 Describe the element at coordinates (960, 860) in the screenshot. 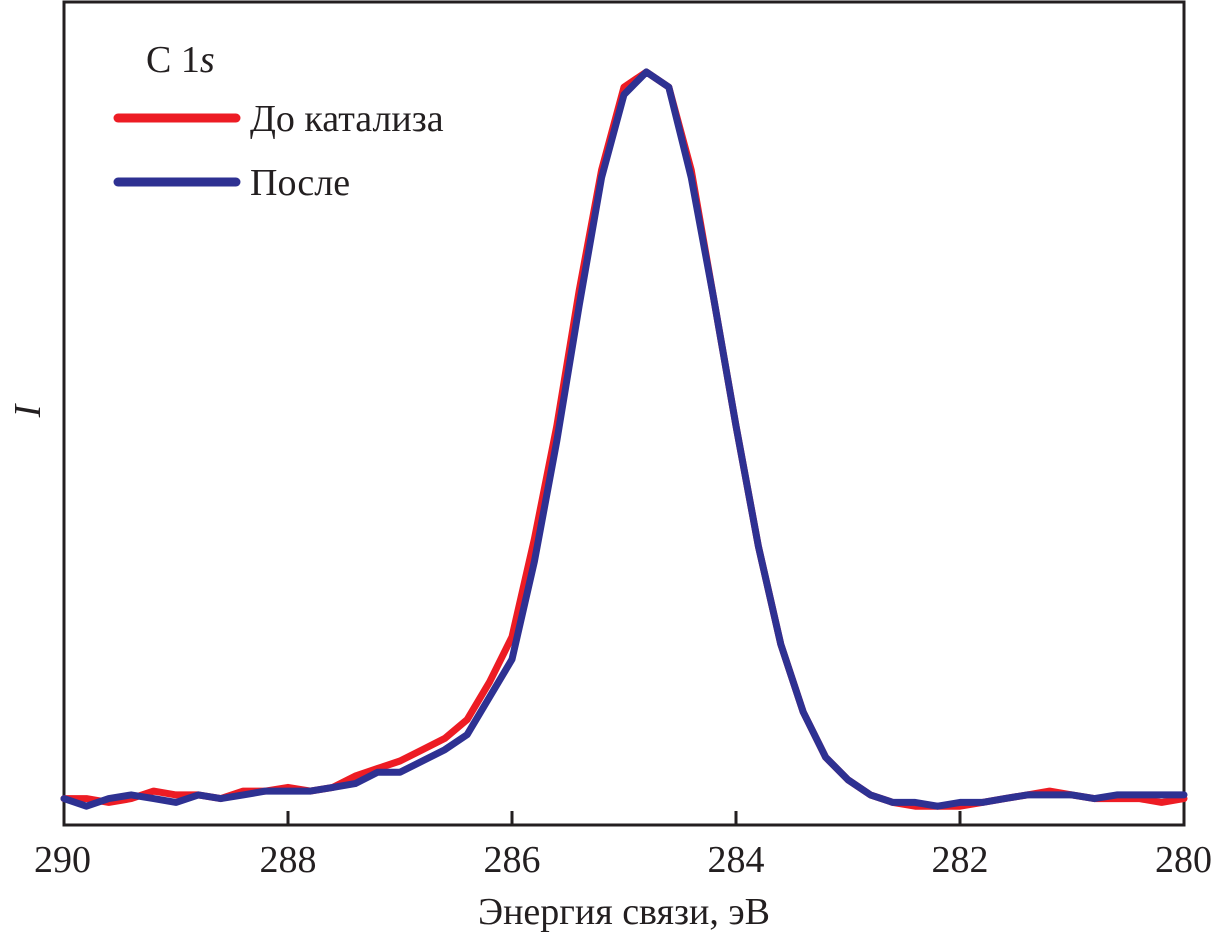

I see `x-tick-label: 282` at that location.